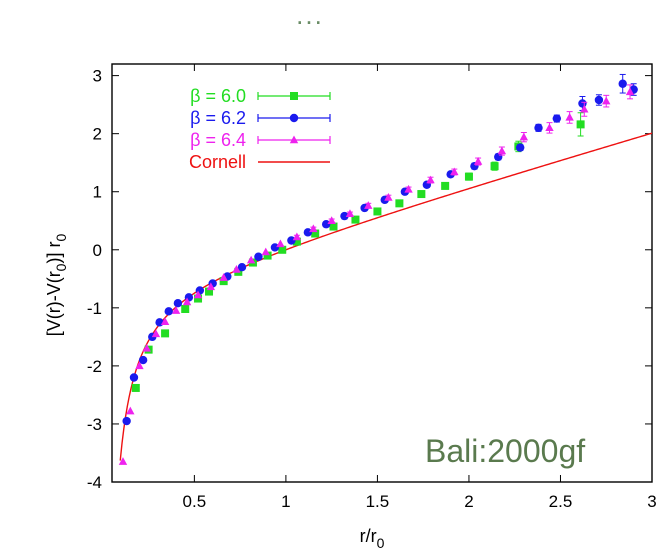 This screenshot has width=662, height=553. I want to click on legend-marker-beta60, so click(294, 96).